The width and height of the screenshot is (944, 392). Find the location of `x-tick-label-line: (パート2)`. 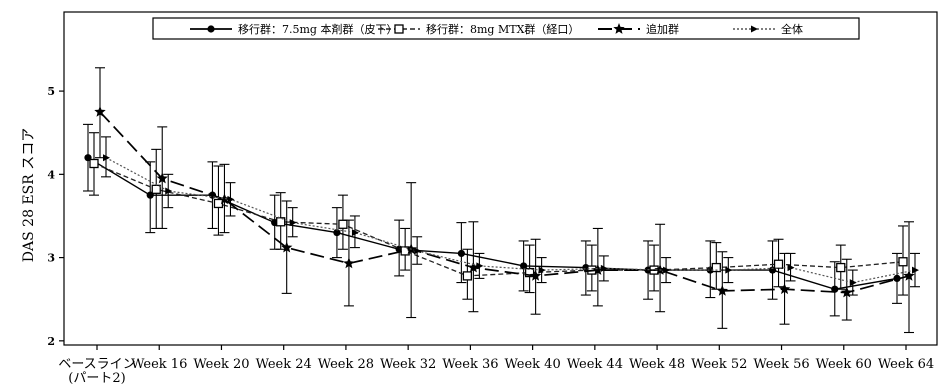

x-tick-label-line: (パート2) is located at coordinates (96, 378).